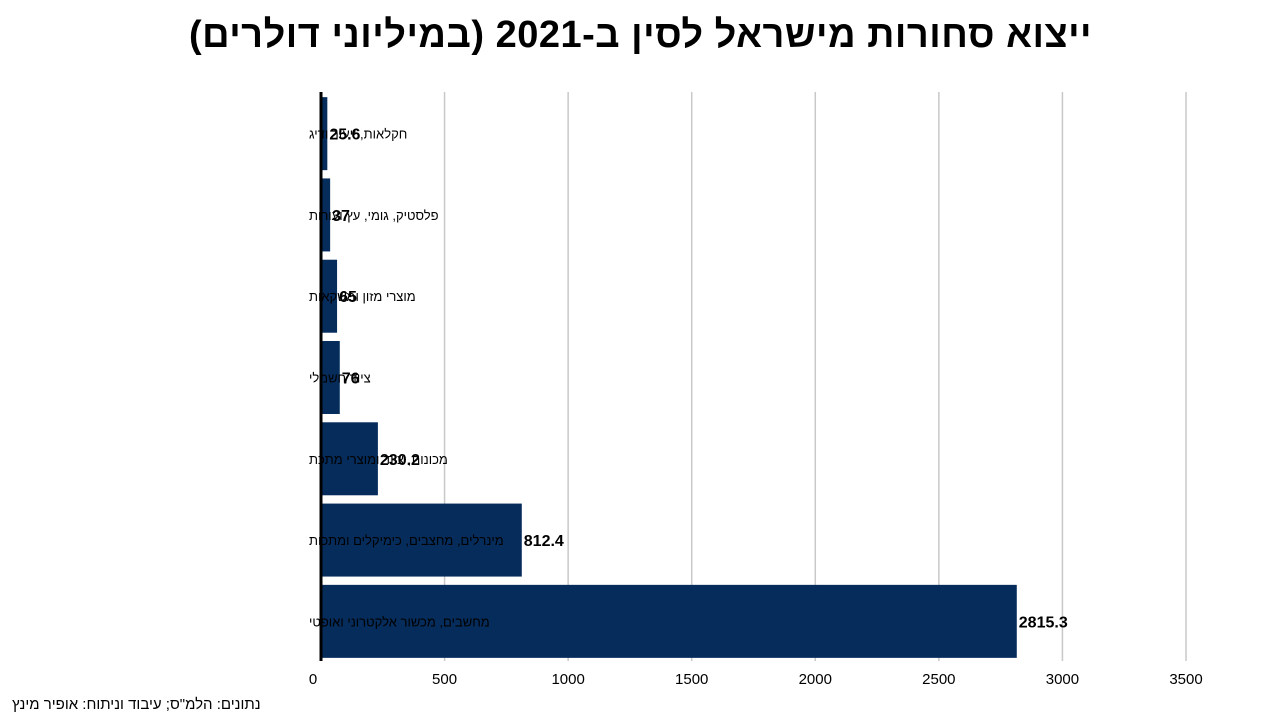 This screenshot has height=727, width=1281. Describe the element at coordinates (344, 135) in the screenshot. I see `data-label: 25.6` at that location.